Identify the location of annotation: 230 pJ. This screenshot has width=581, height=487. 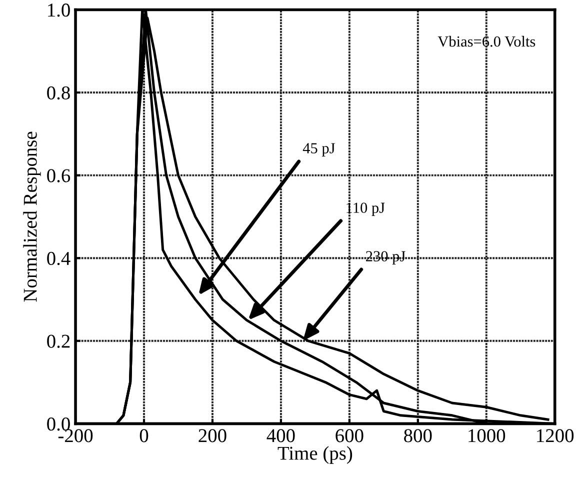
(386, 258).